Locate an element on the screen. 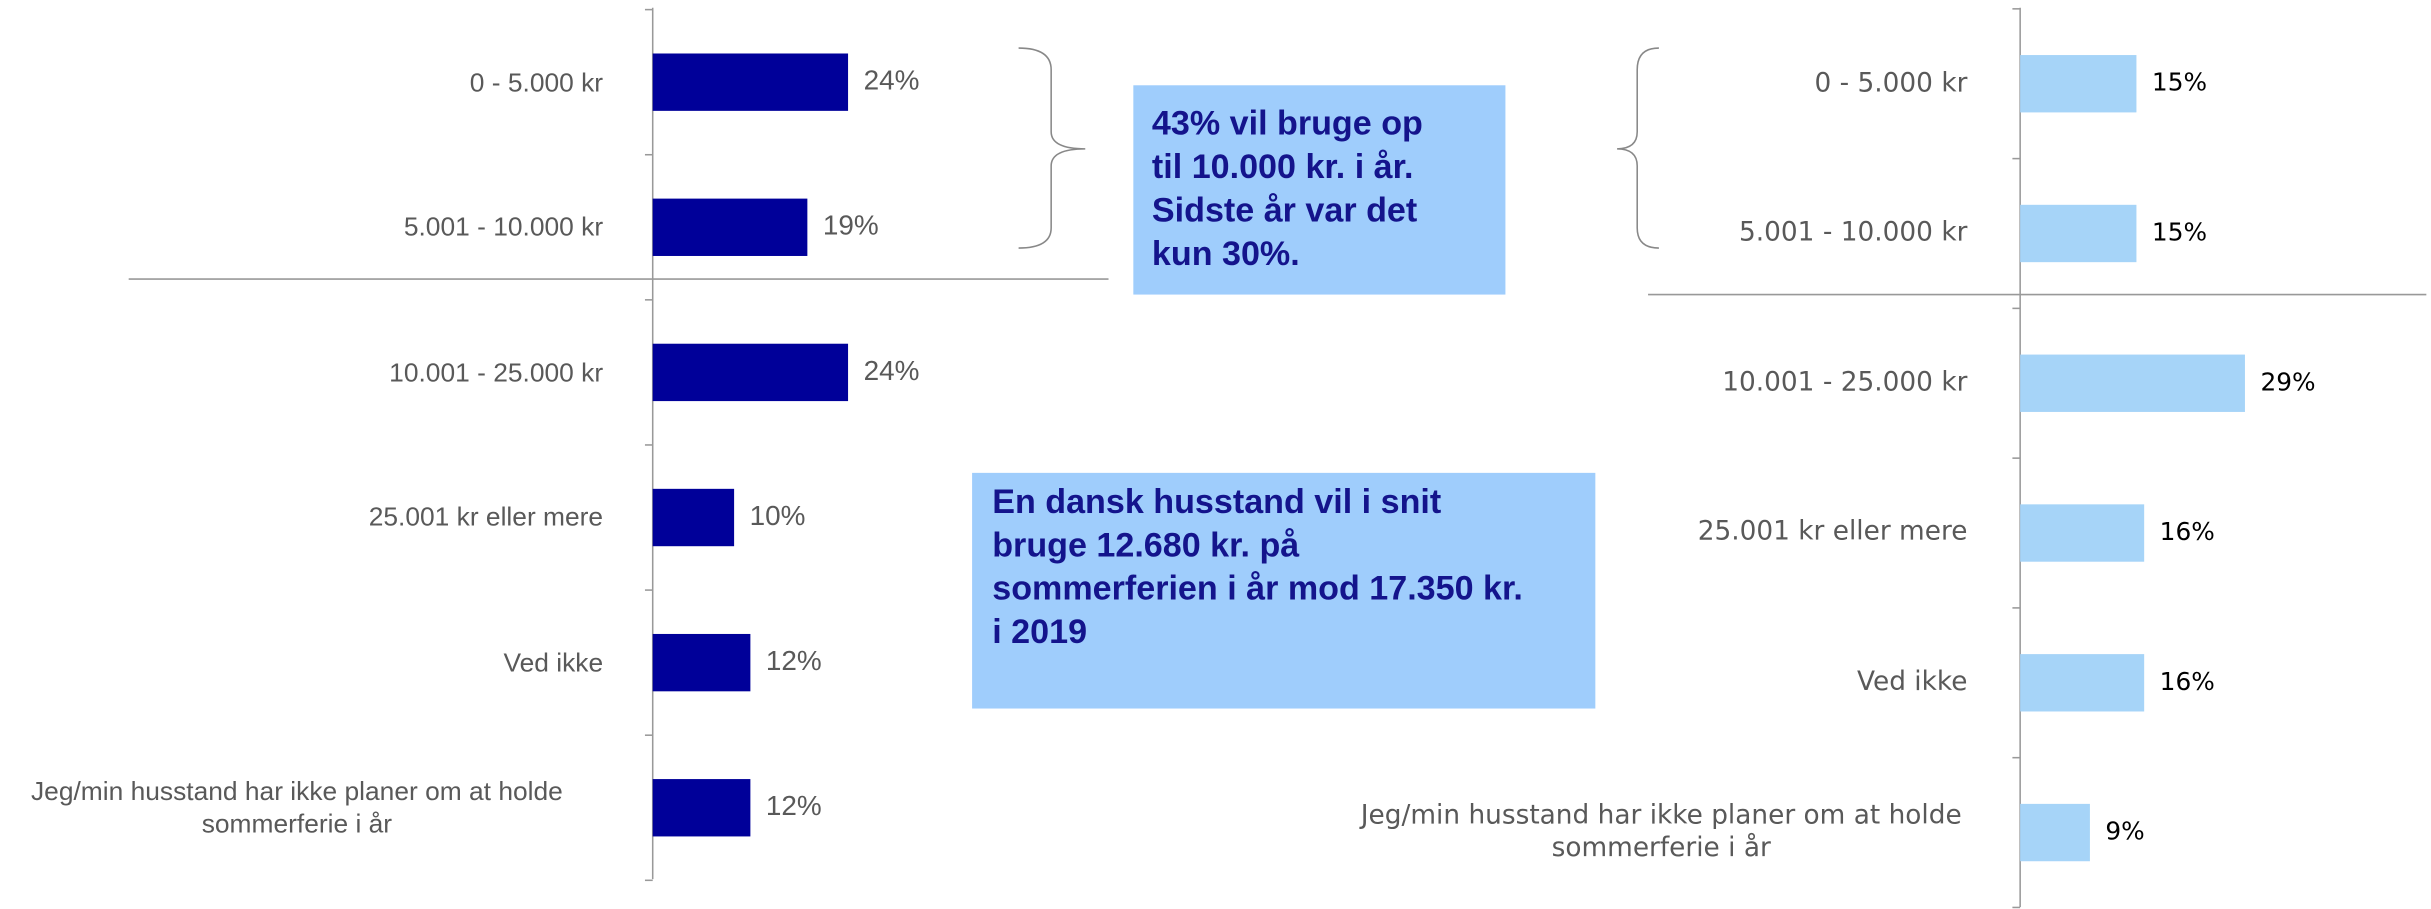  annotation-text: sommerferien i år mod 17.350 kr. is located at coordinates (1257, 589).